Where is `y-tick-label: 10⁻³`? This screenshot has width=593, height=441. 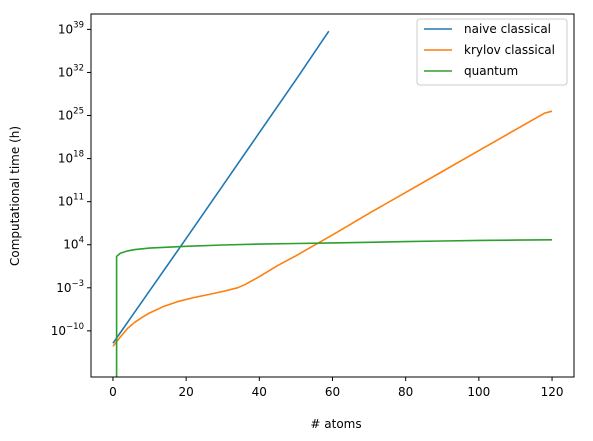 y-tick-label: 10⁻³ is located at coordinates (70, 287).